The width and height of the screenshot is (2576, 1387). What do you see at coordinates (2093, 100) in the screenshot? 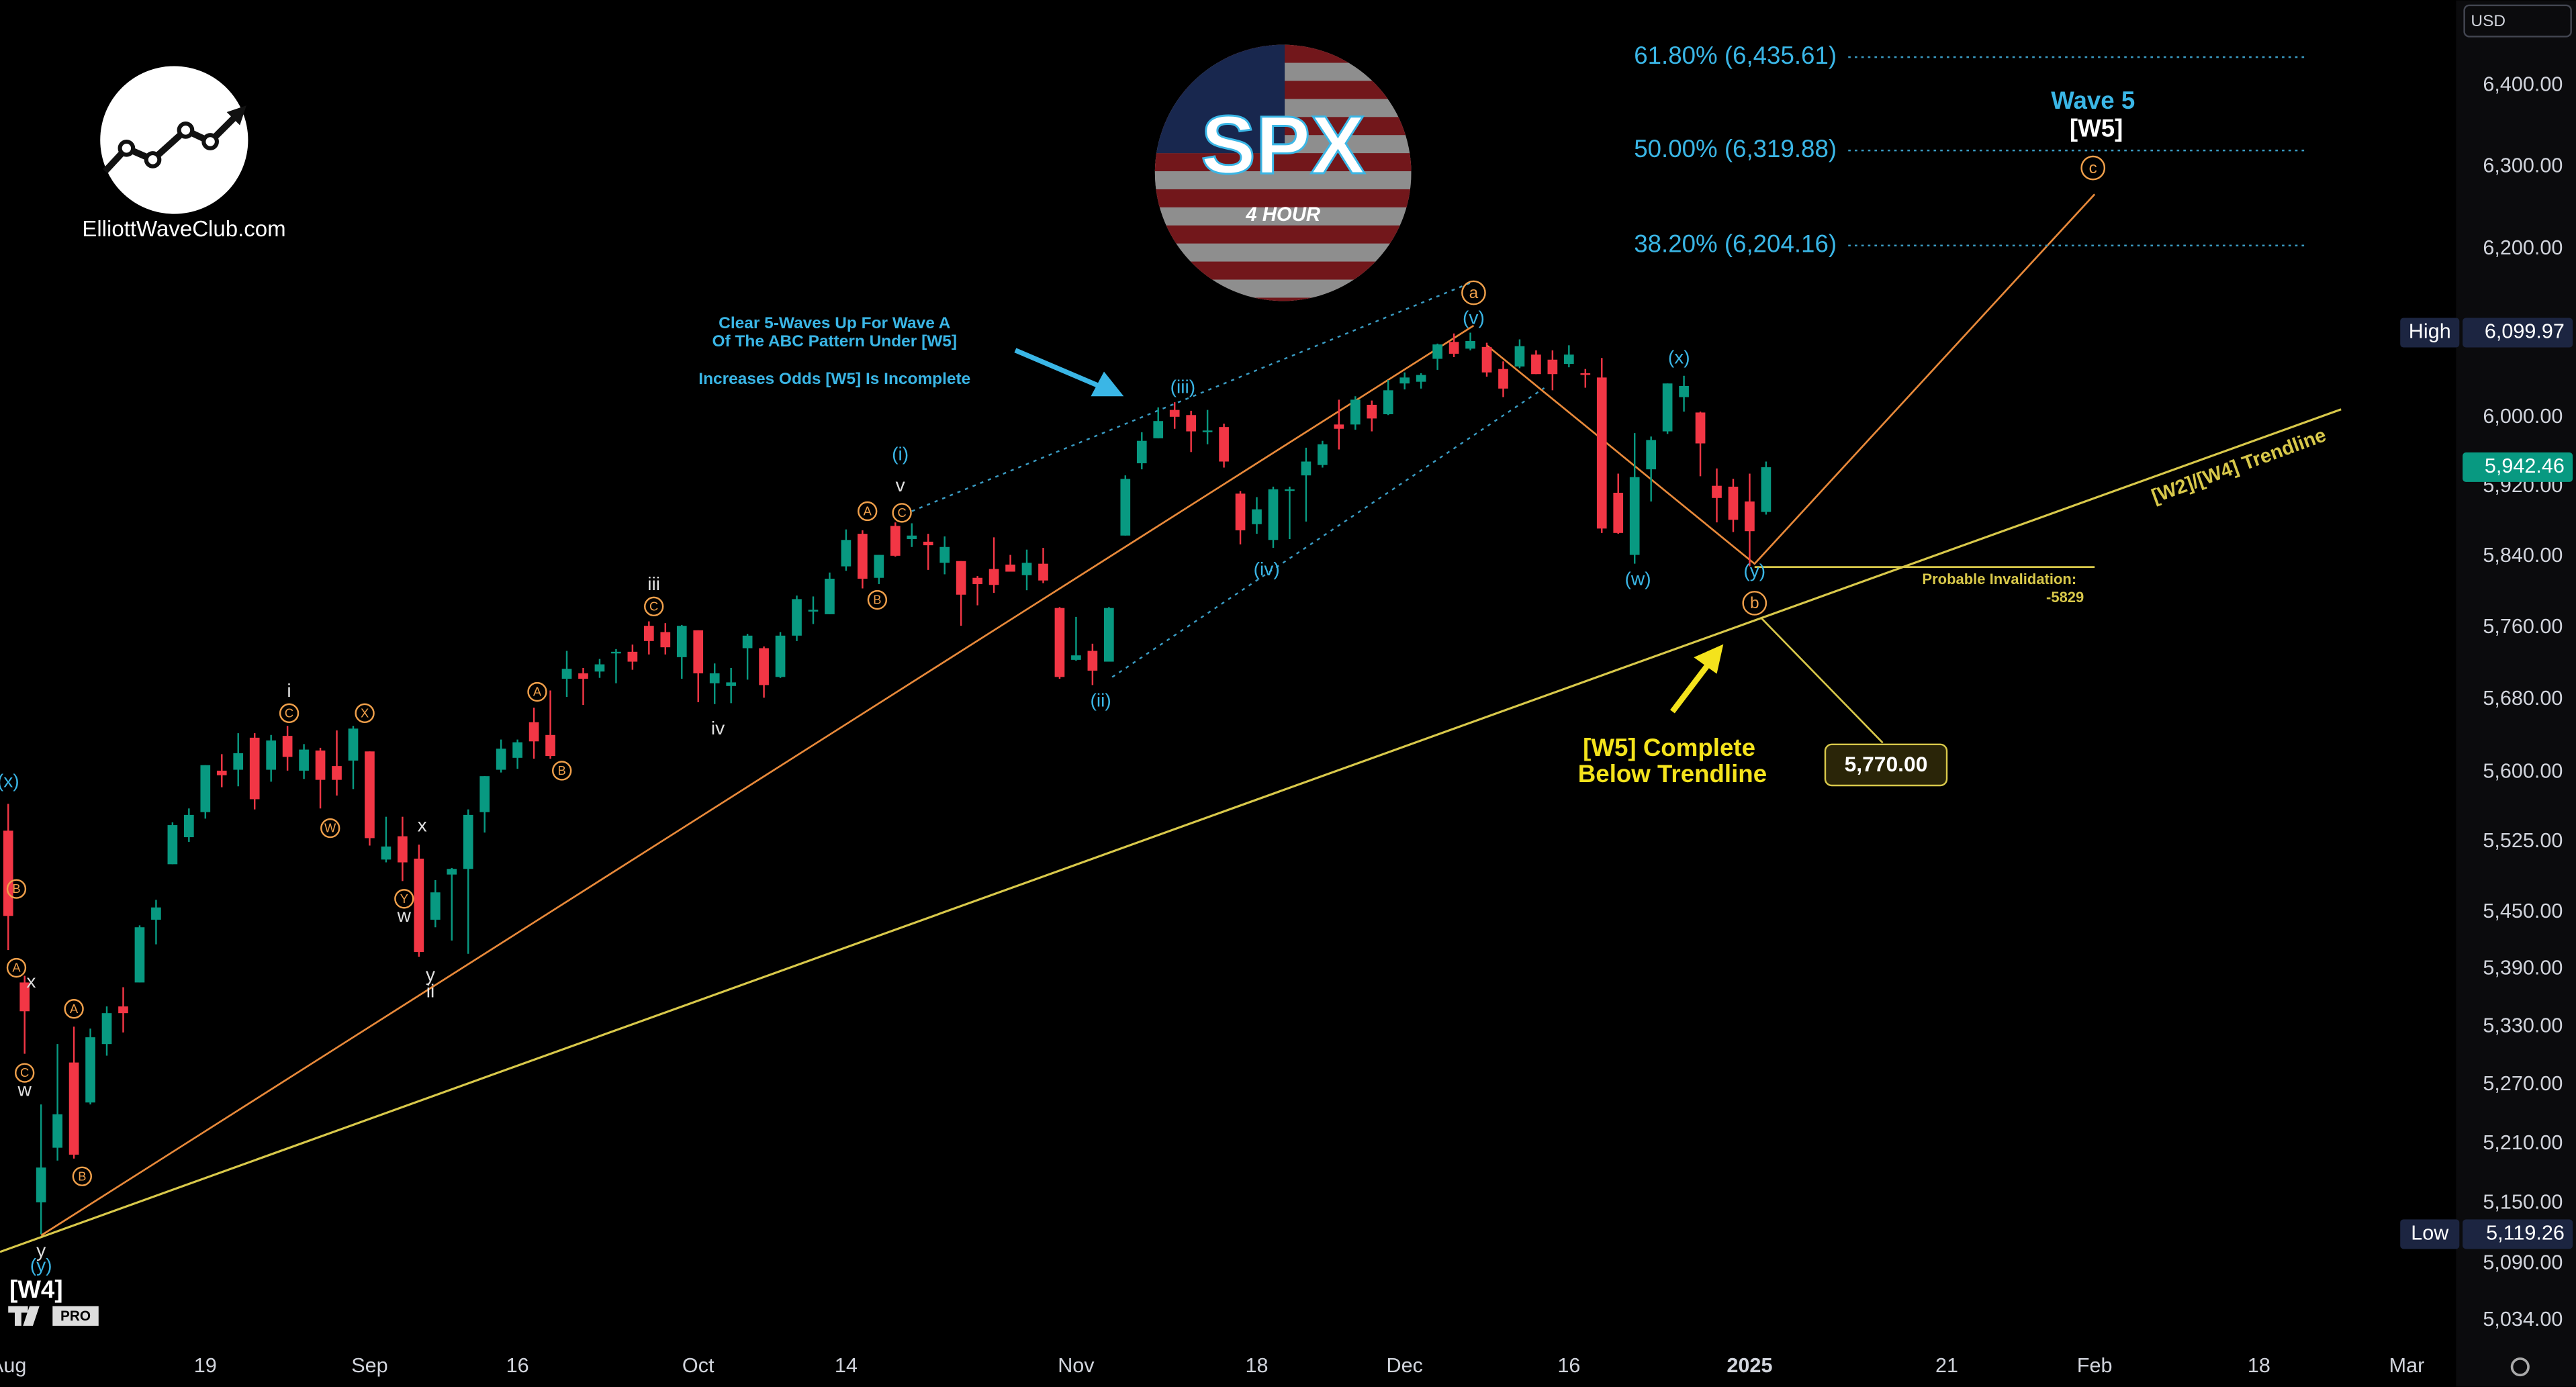
I see `wave5-title: Wave 5` at bounding box center [2093, 100].